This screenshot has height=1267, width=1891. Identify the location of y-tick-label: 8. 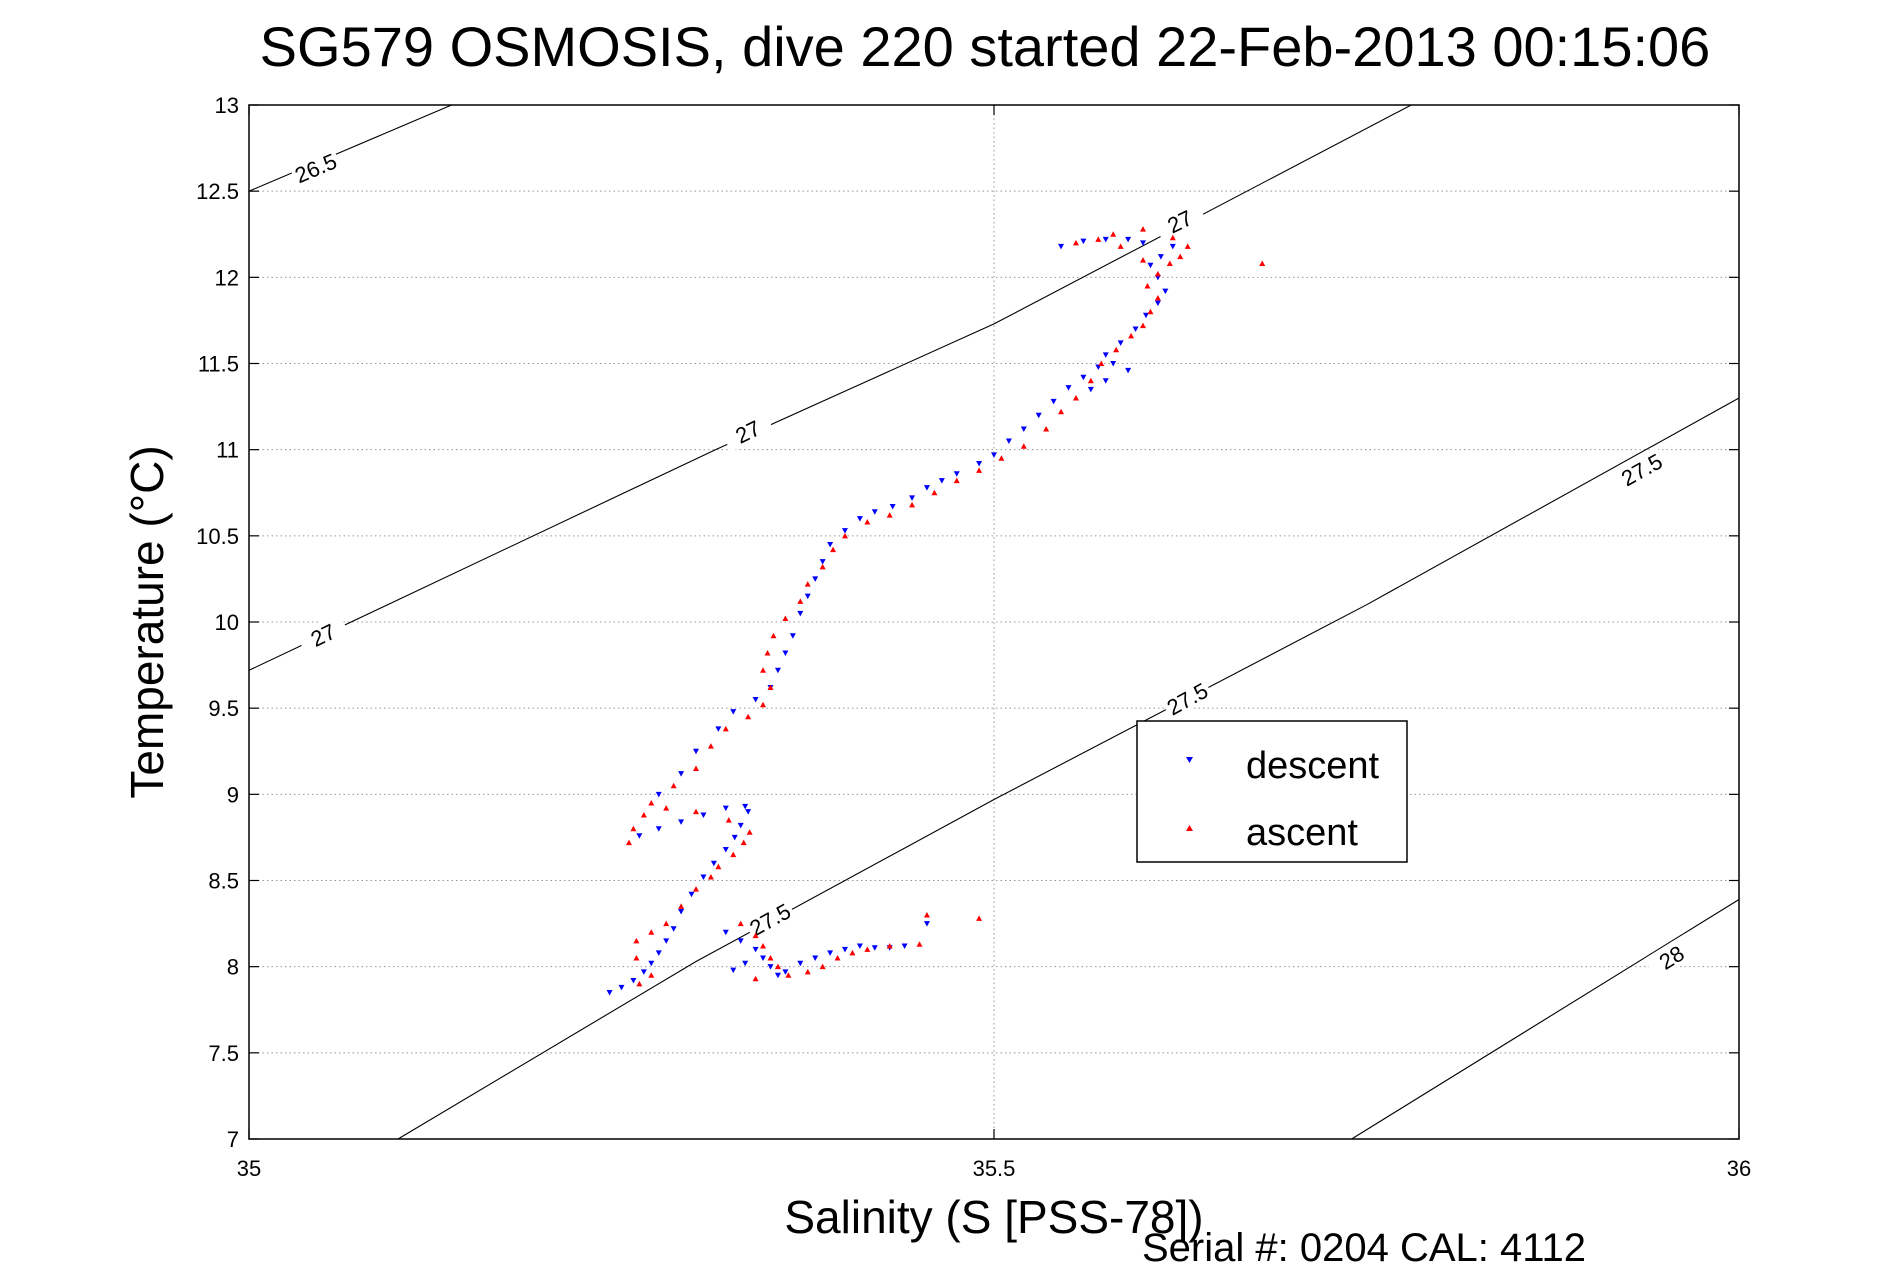
(233, 967).